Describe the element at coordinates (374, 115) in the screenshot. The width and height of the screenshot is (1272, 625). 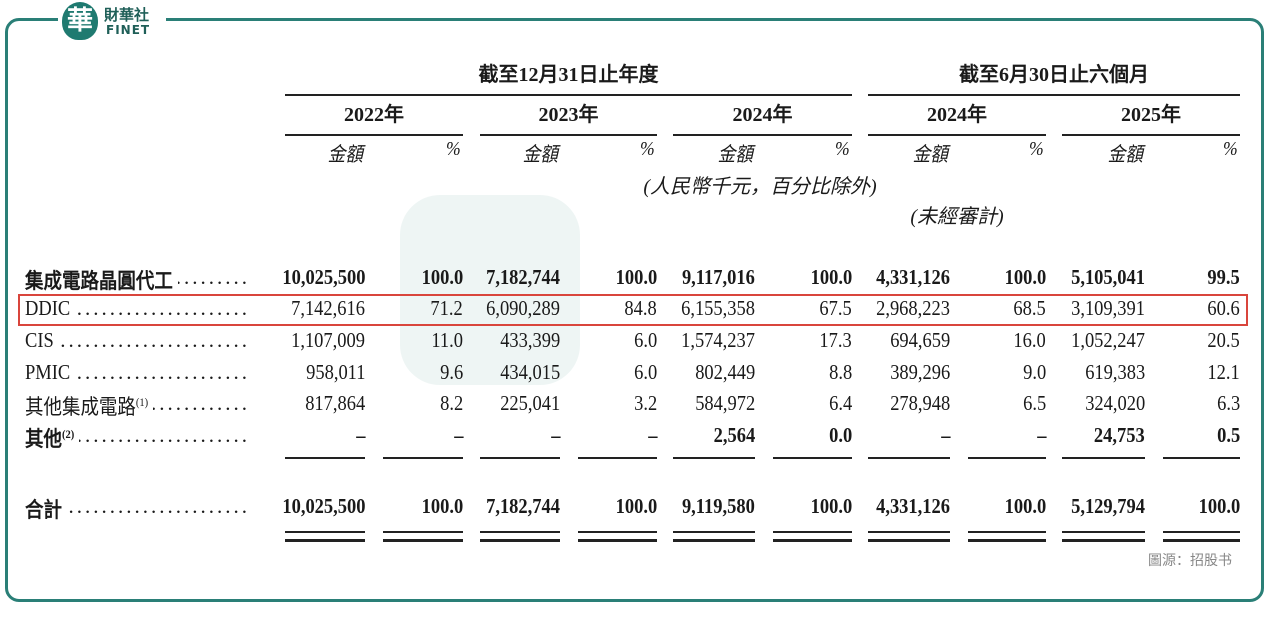
I see `year-header: 2022年` at that location.